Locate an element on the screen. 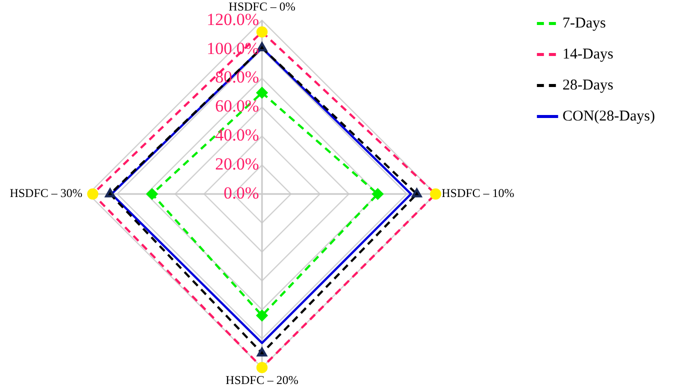 This screenshot has width=685, height=388. legend-label: 14-Days is located at coordinates (588, 54).